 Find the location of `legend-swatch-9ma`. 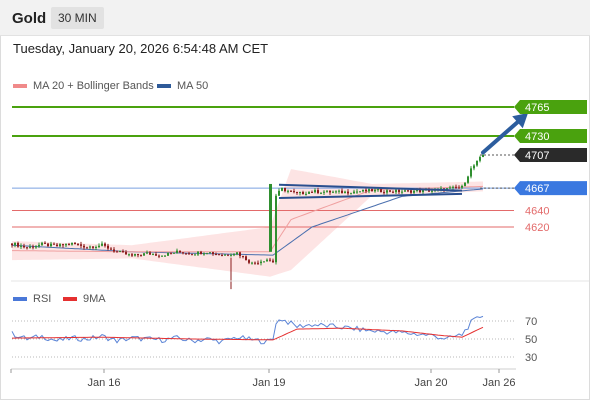

legend-swatch-9ma is located at coordinates (70, 299).